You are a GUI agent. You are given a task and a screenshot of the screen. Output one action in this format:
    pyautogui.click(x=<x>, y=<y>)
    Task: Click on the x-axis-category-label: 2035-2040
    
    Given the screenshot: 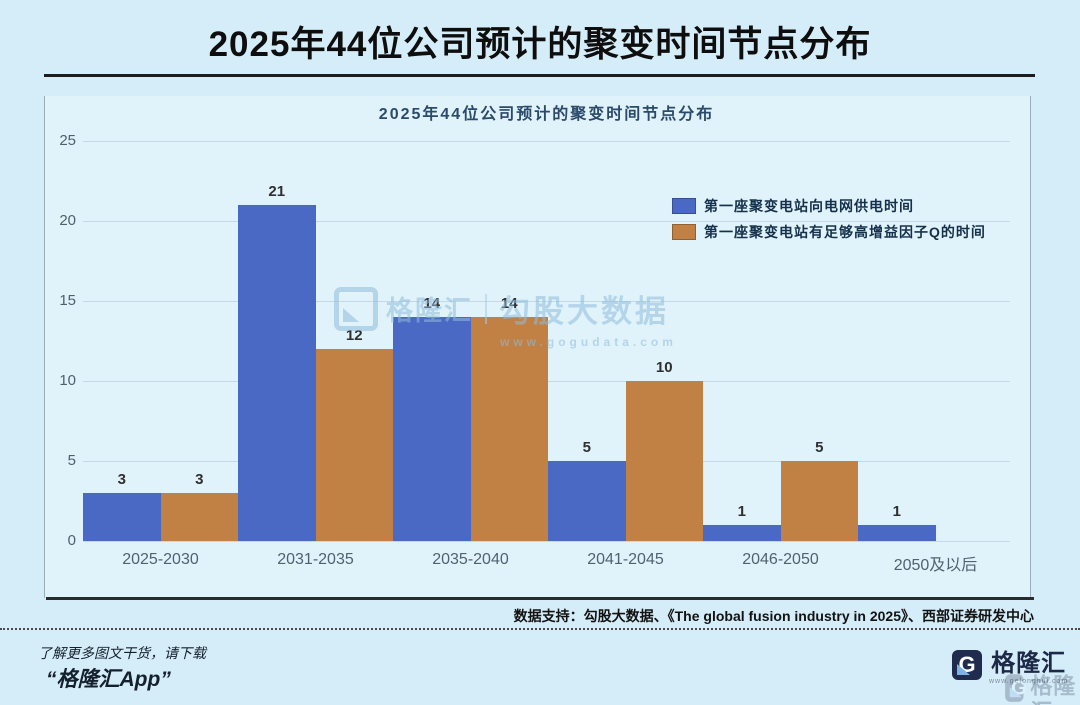 What is the action you would take?
    pyautogui.click(x=470, y=559)
    